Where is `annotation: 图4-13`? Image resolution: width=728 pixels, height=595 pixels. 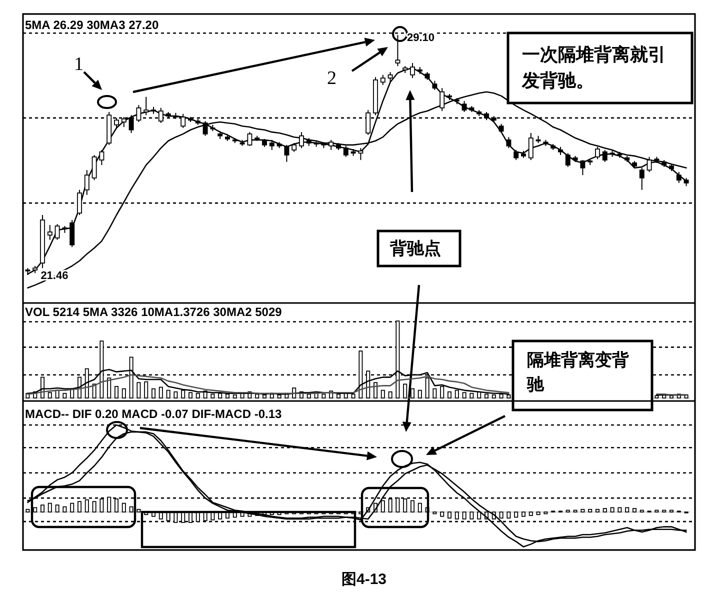 annotation: 图4-13 is located at coordinates (364, 579).